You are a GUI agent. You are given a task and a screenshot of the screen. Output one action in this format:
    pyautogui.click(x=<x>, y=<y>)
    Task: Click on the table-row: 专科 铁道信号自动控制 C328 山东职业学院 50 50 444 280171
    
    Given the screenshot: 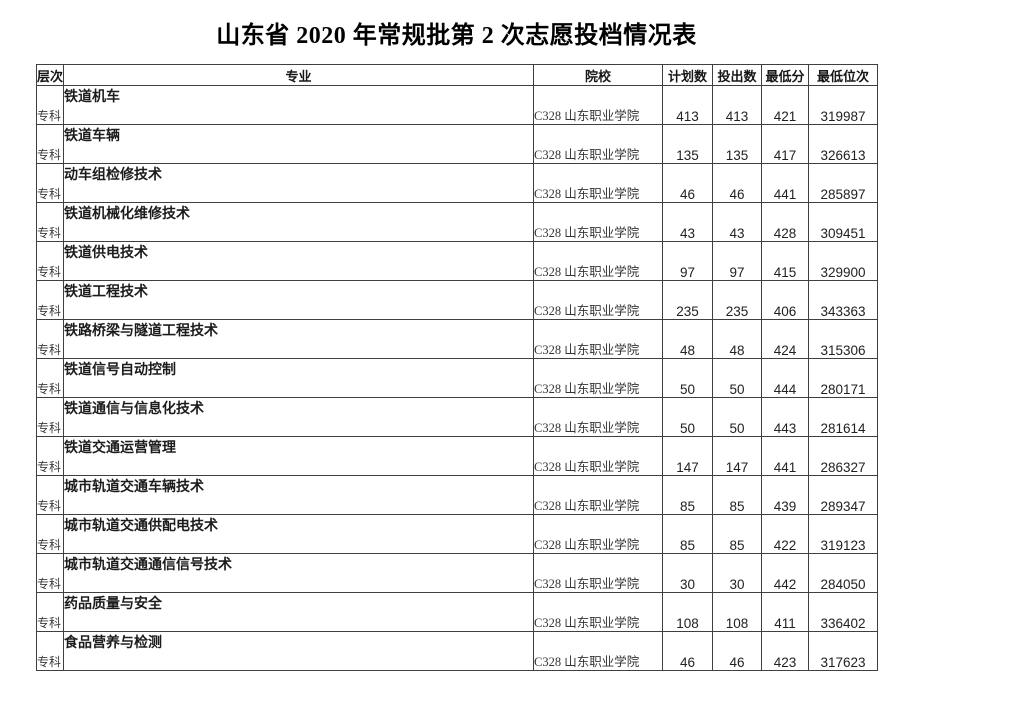 What is the action you would take?
    pyautogui.click(x=457, y=378)
    